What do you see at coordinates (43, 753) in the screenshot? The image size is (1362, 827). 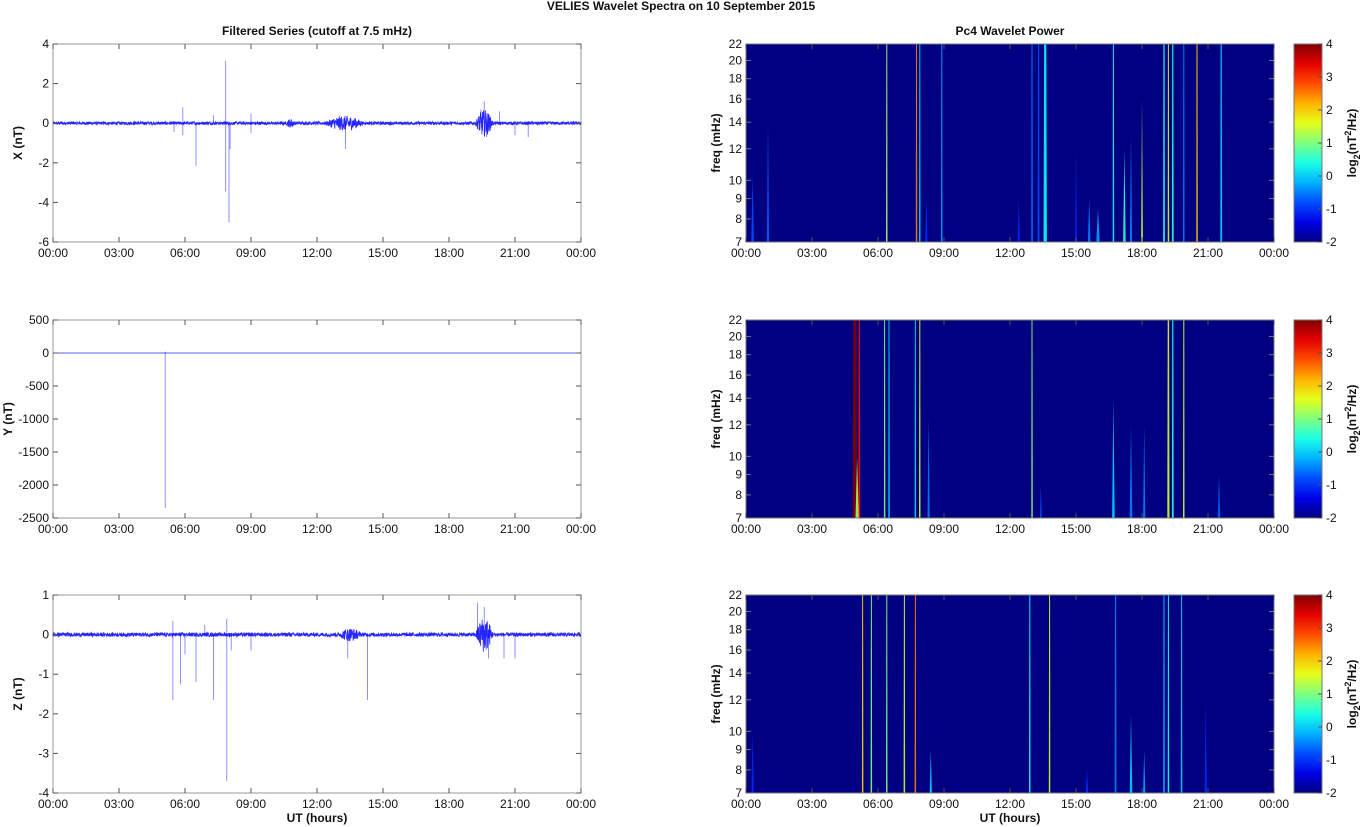 I see `y-tick-label: -3` at bounding box center [43, 753].